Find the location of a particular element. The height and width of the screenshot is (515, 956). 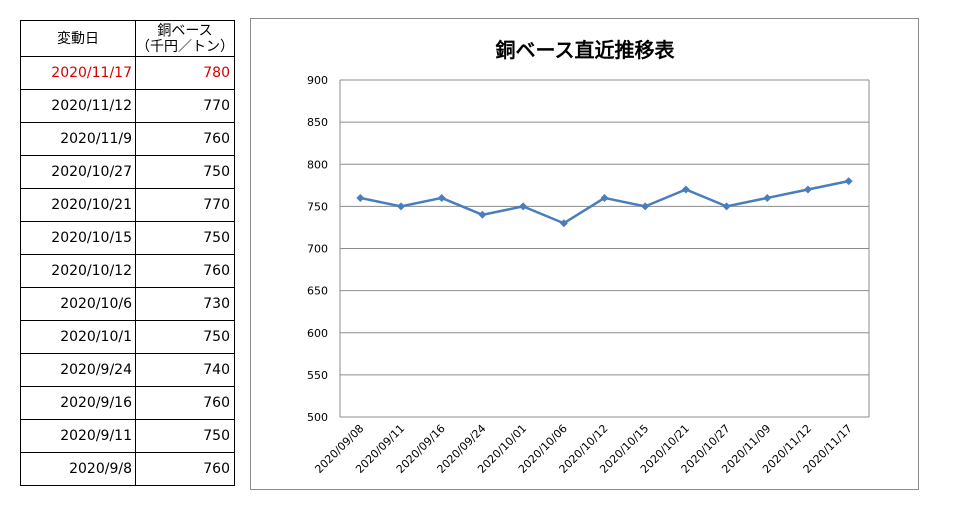

y-axis-tick-labels: 500 550 600 650 700 750 800 850 900 is located at coordinates (317, 249).